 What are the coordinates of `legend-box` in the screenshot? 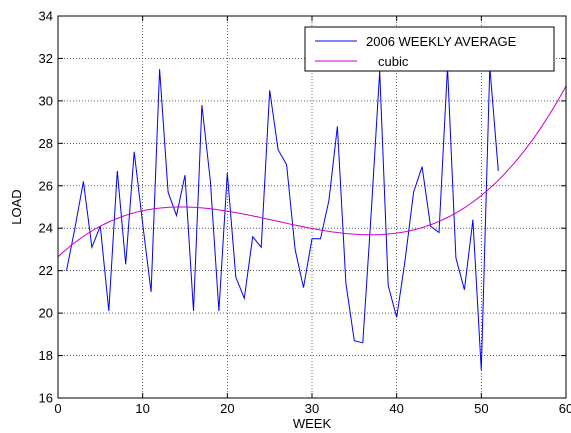 It's located at (429, 49).